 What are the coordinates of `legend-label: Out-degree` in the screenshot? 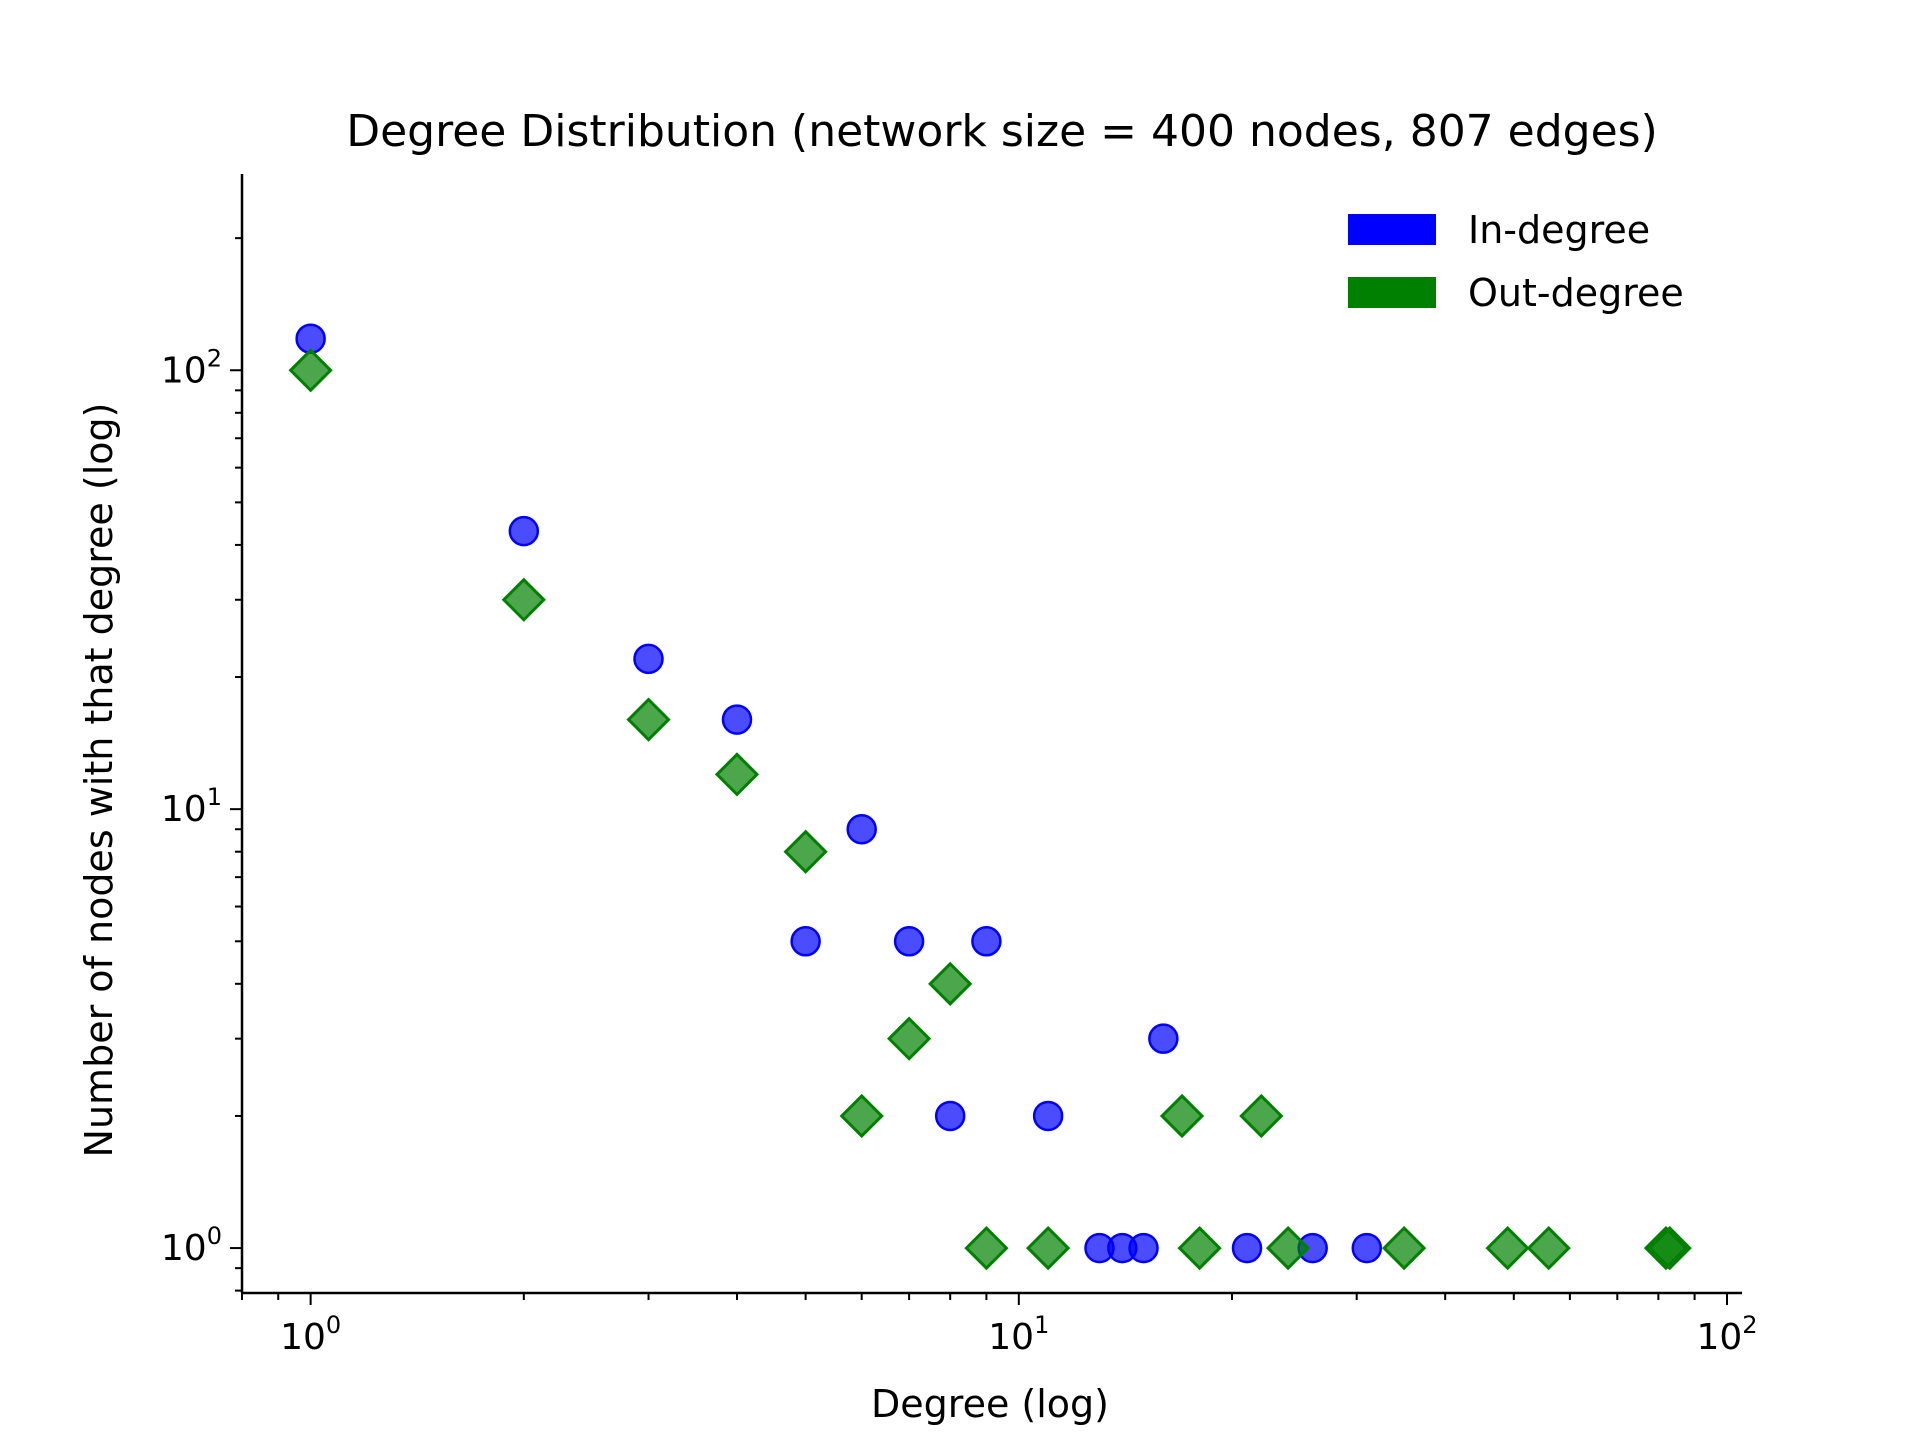 It's located at (1576, 293).